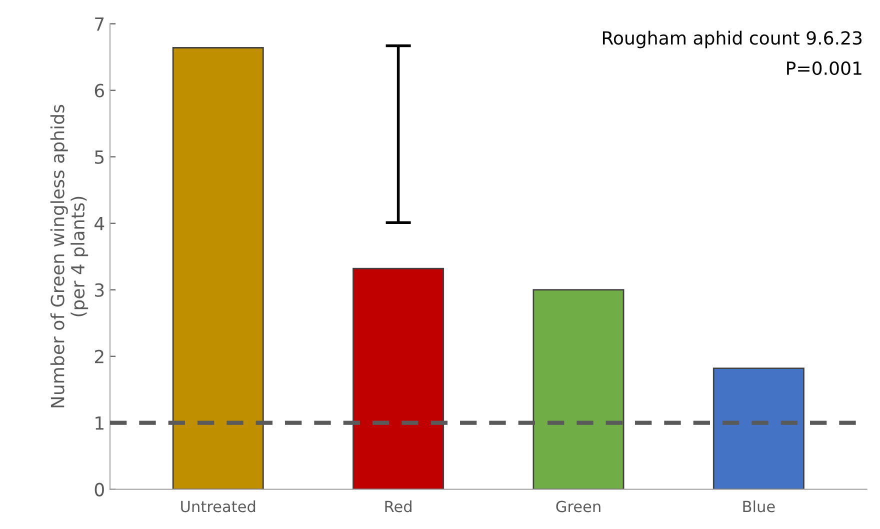 The height and width of the screenshot is (529, 880). I want to click on y-tick-label: 0, so click(99, 489).